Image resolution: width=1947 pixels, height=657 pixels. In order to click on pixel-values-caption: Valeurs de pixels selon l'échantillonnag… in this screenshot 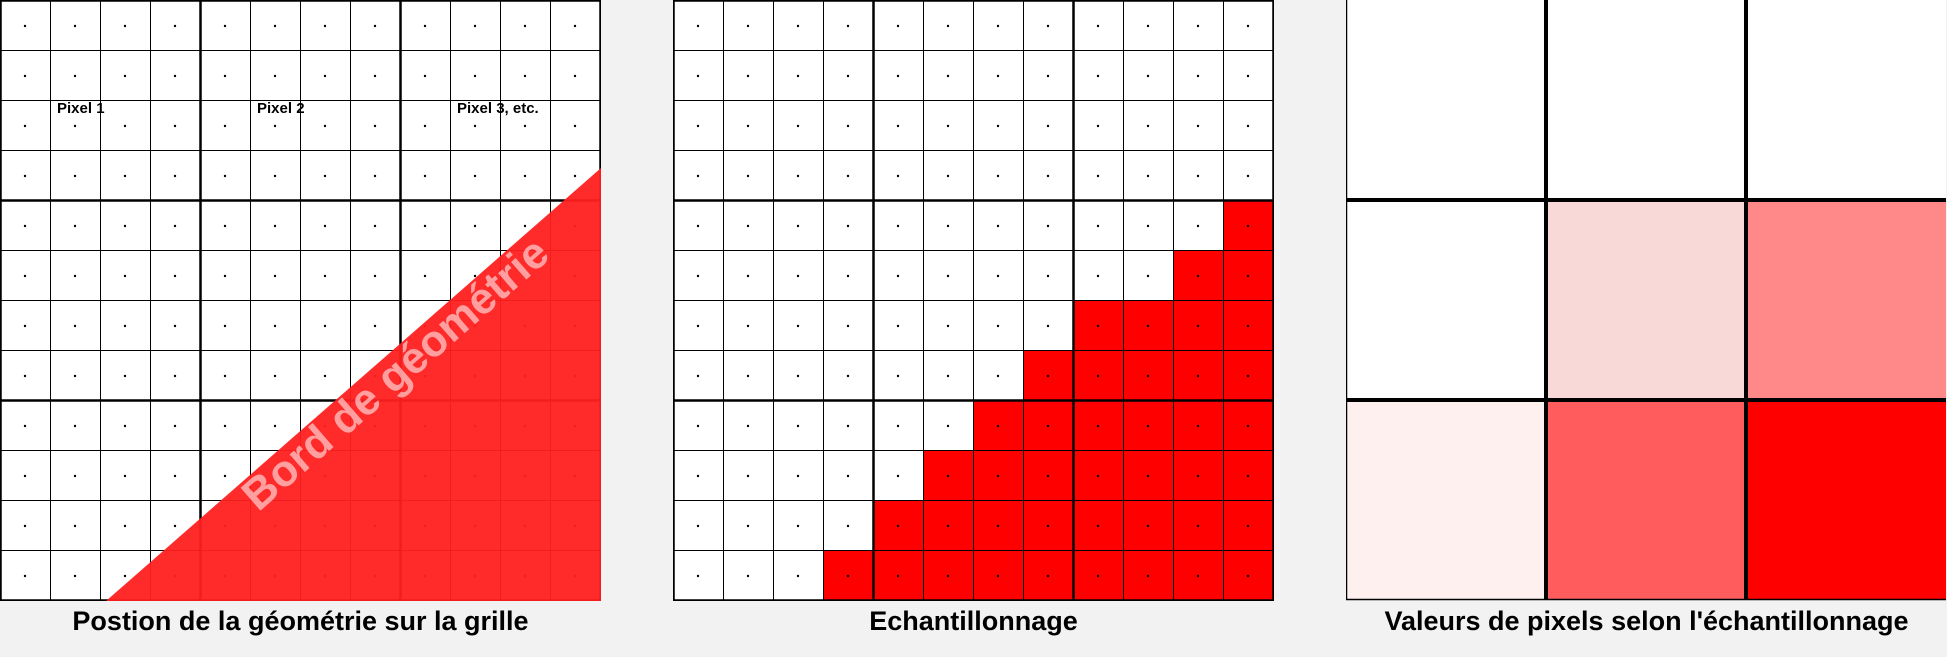, I will do `click(1646, 621)`.